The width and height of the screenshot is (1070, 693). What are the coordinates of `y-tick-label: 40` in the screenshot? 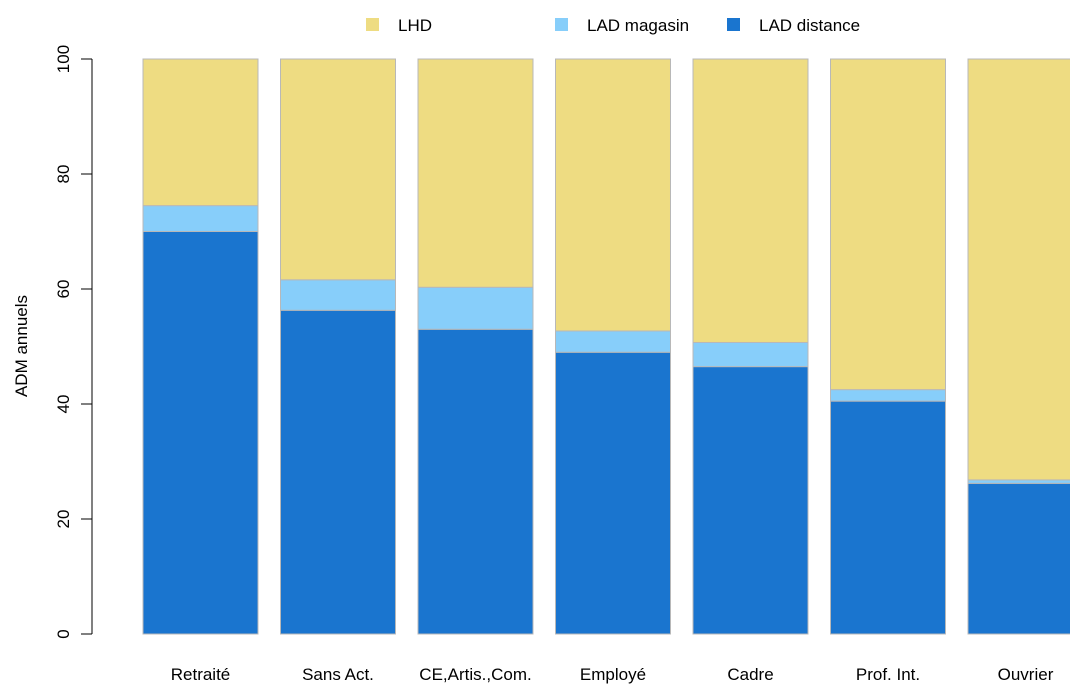 It's located at (63, 404).